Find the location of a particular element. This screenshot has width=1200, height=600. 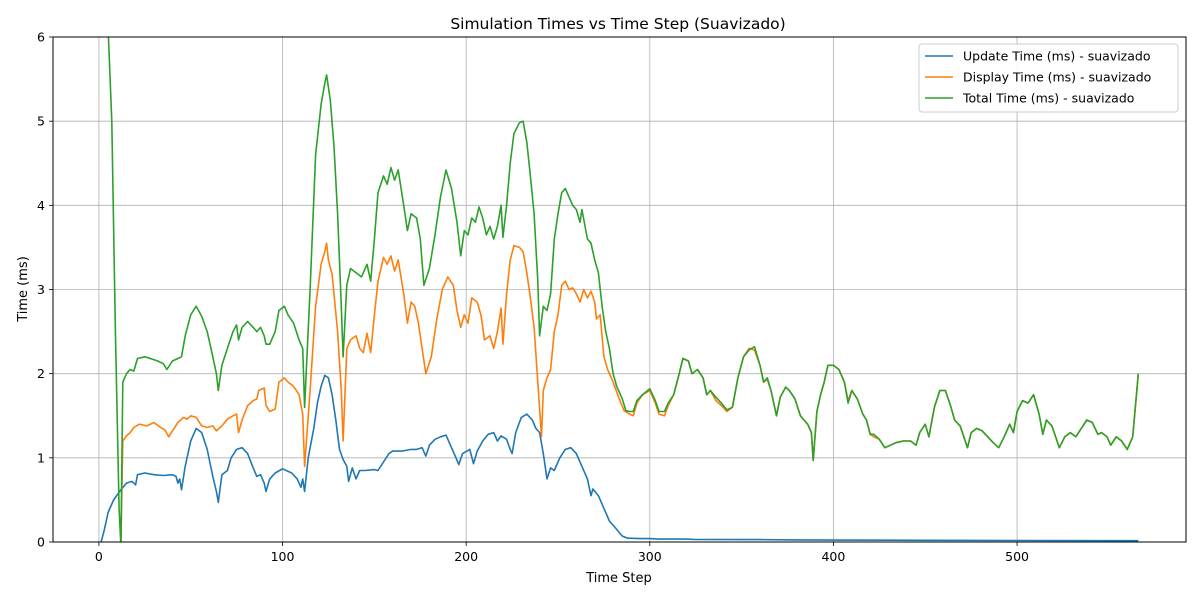

y-axis-label: Time (ms) is located at coordinates (23, 289).